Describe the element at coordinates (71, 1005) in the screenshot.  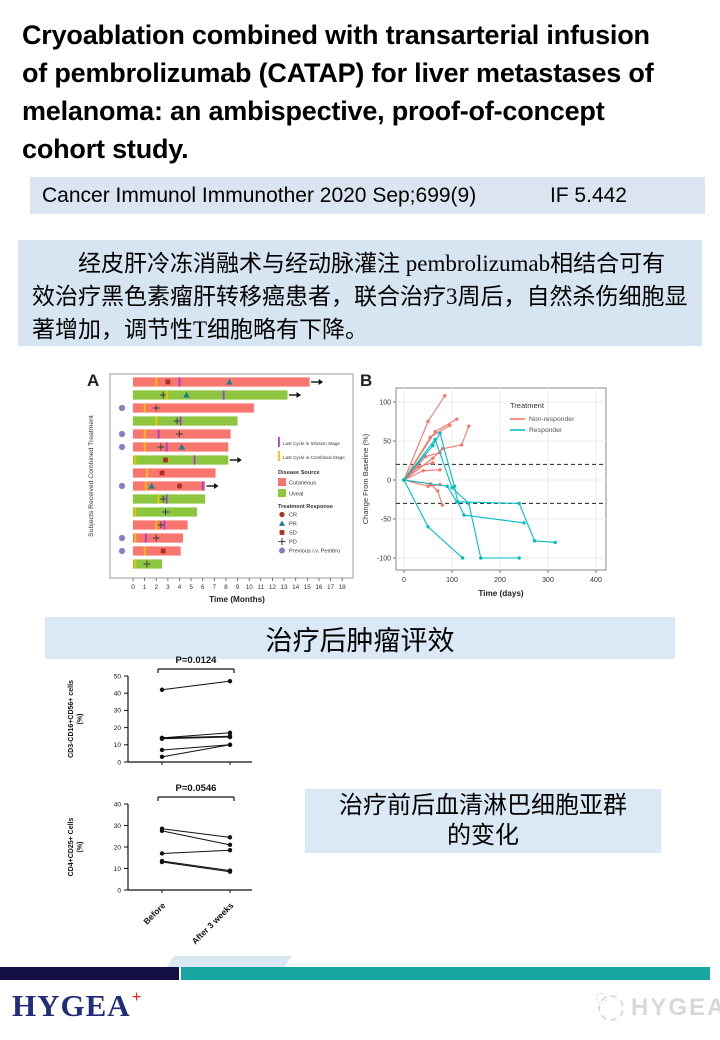
I see `hygea-logo-text: HYGEA` at that location.